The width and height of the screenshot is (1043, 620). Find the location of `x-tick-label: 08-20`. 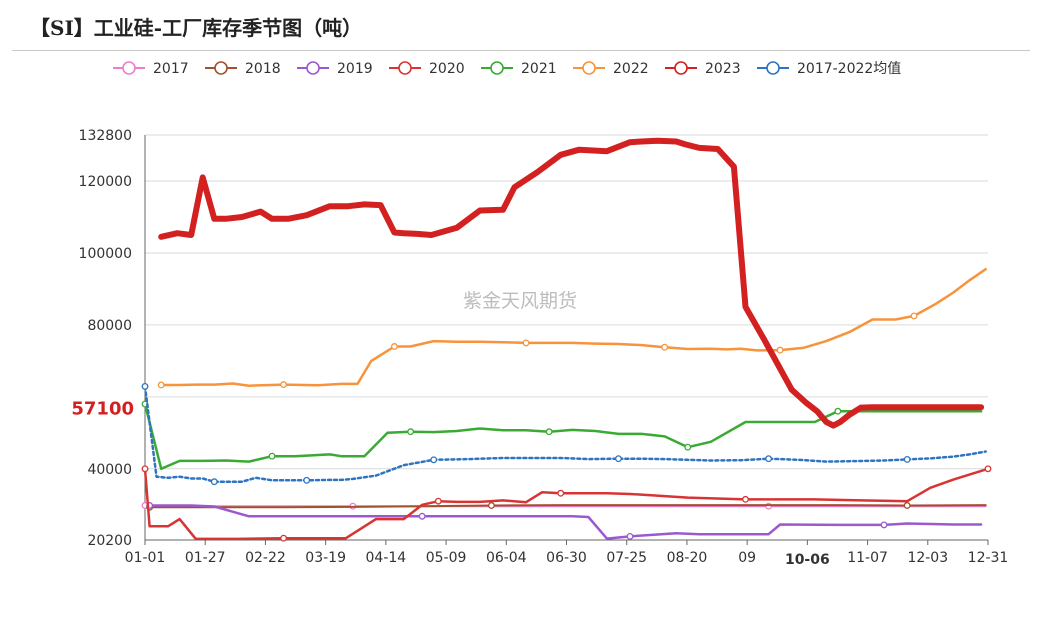

x-tick-label: 08-20 is located at coordinates (687, 558).